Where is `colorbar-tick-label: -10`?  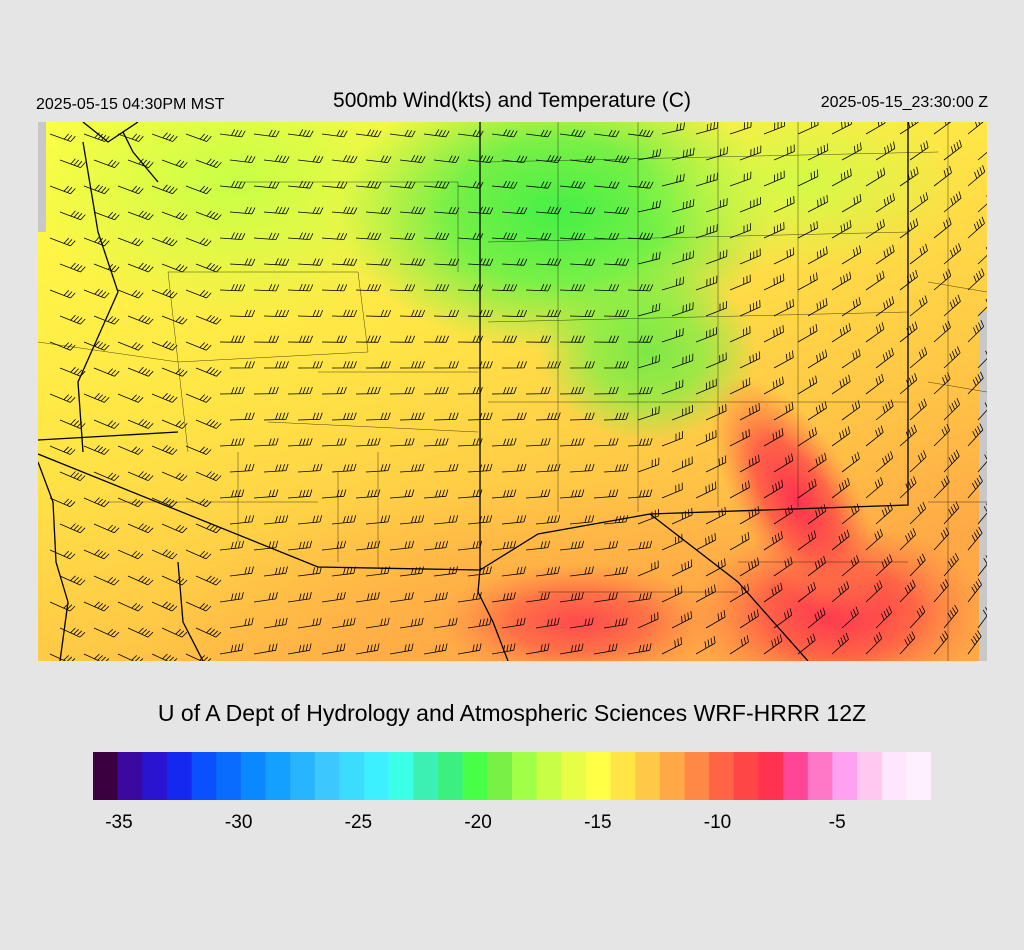
colorbar-tick-label: -10 is located at coordinates (717, 822).